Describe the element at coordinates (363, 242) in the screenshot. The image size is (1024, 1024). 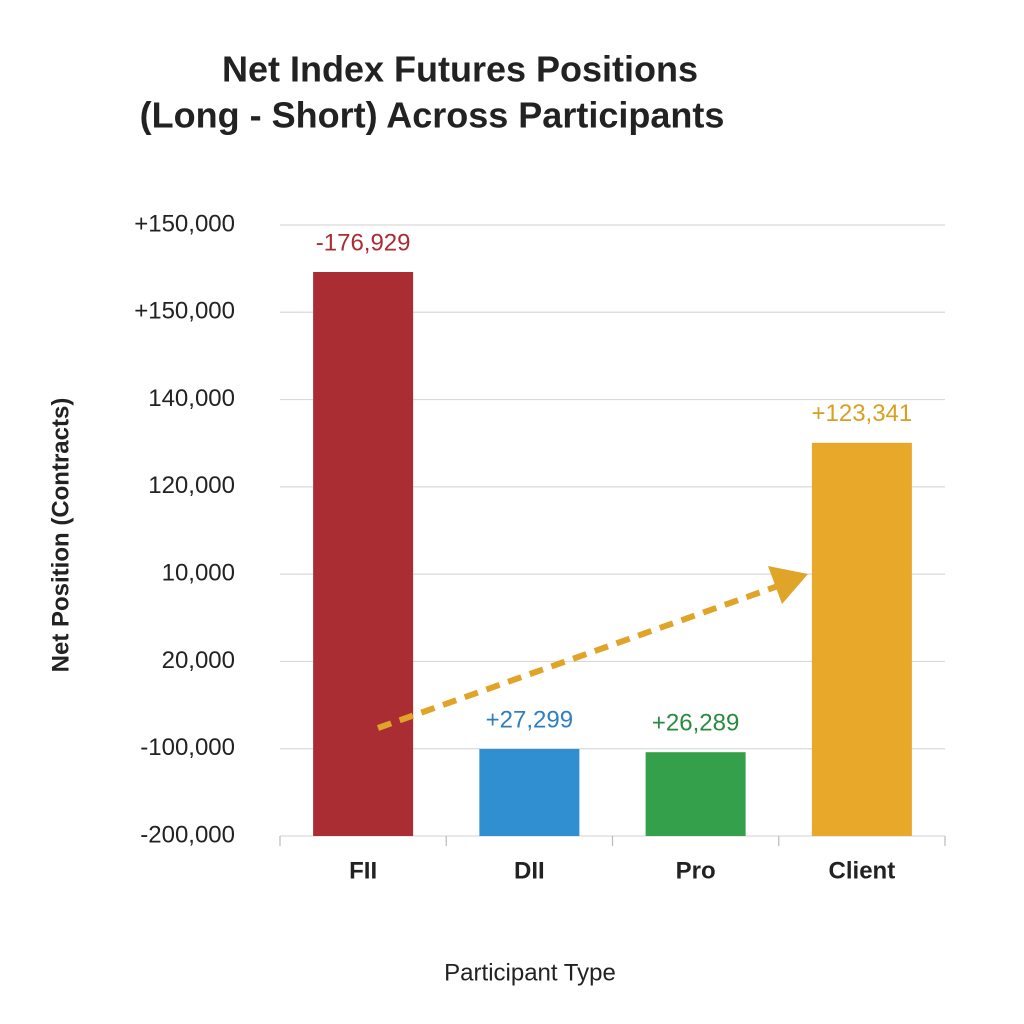
I see `data-label: -176,929` at that location.